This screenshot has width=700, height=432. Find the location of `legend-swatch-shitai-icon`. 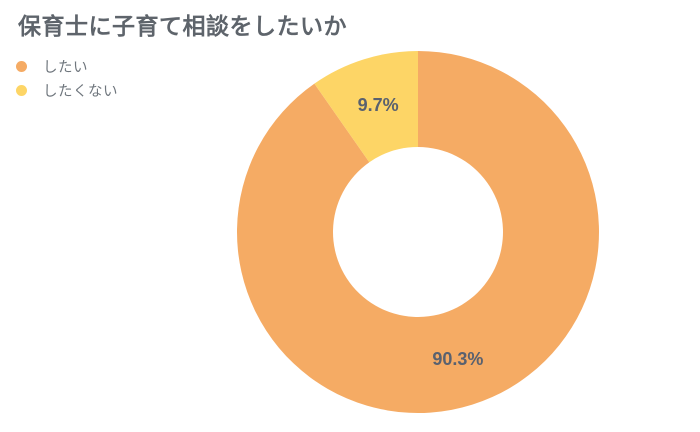

legend-swatch-shitai-icon is located at coordinates (21, 66).